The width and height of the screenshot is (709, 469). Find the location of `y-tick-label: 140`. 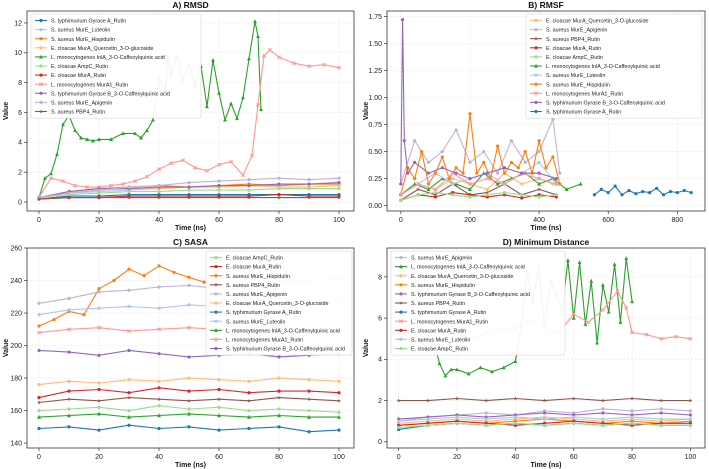

y-tick-label: 140 is located at coordinates (16, 444).